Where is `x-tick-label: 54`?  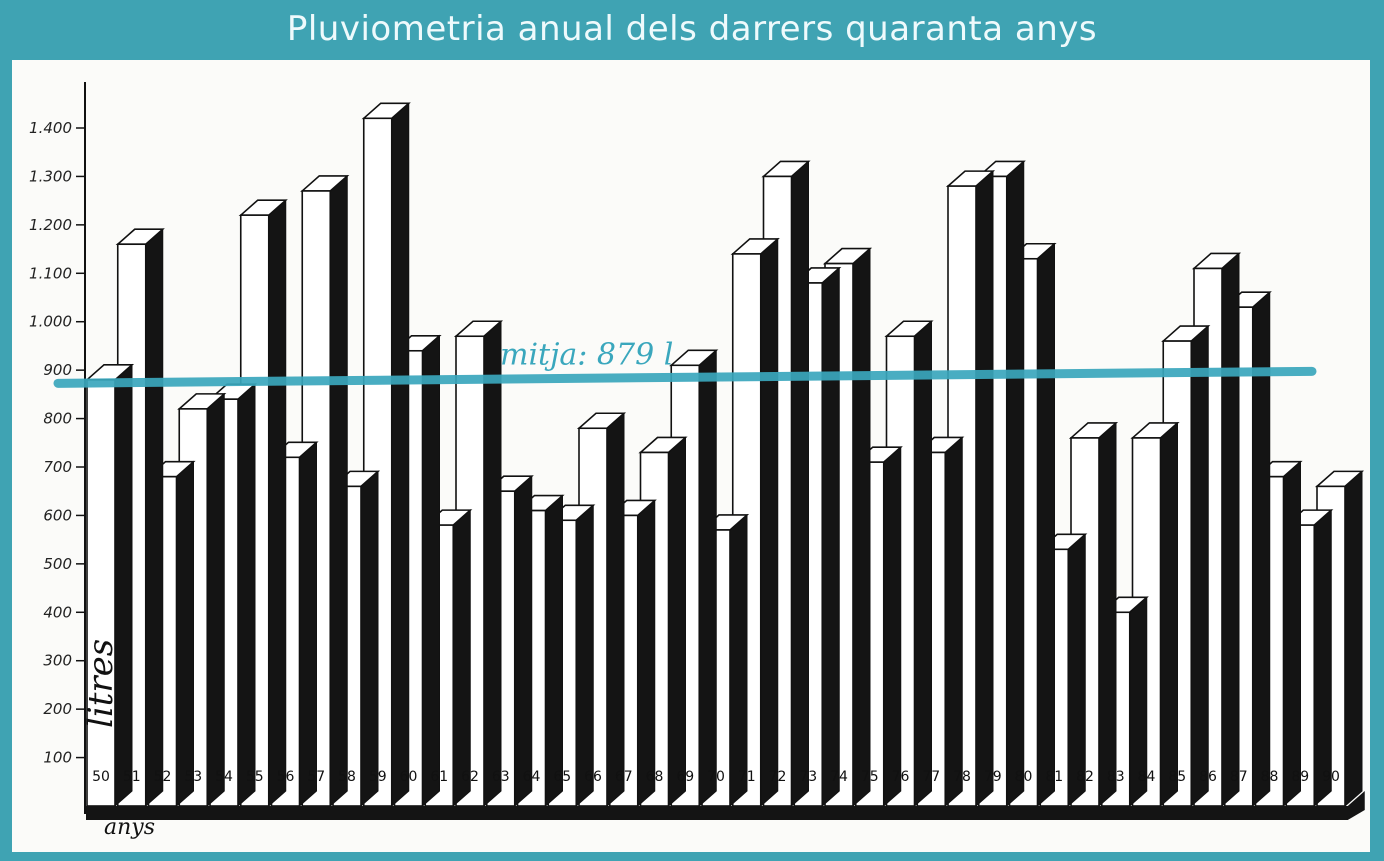 x-tick-label: 54 is located at coordinates (224, 777).